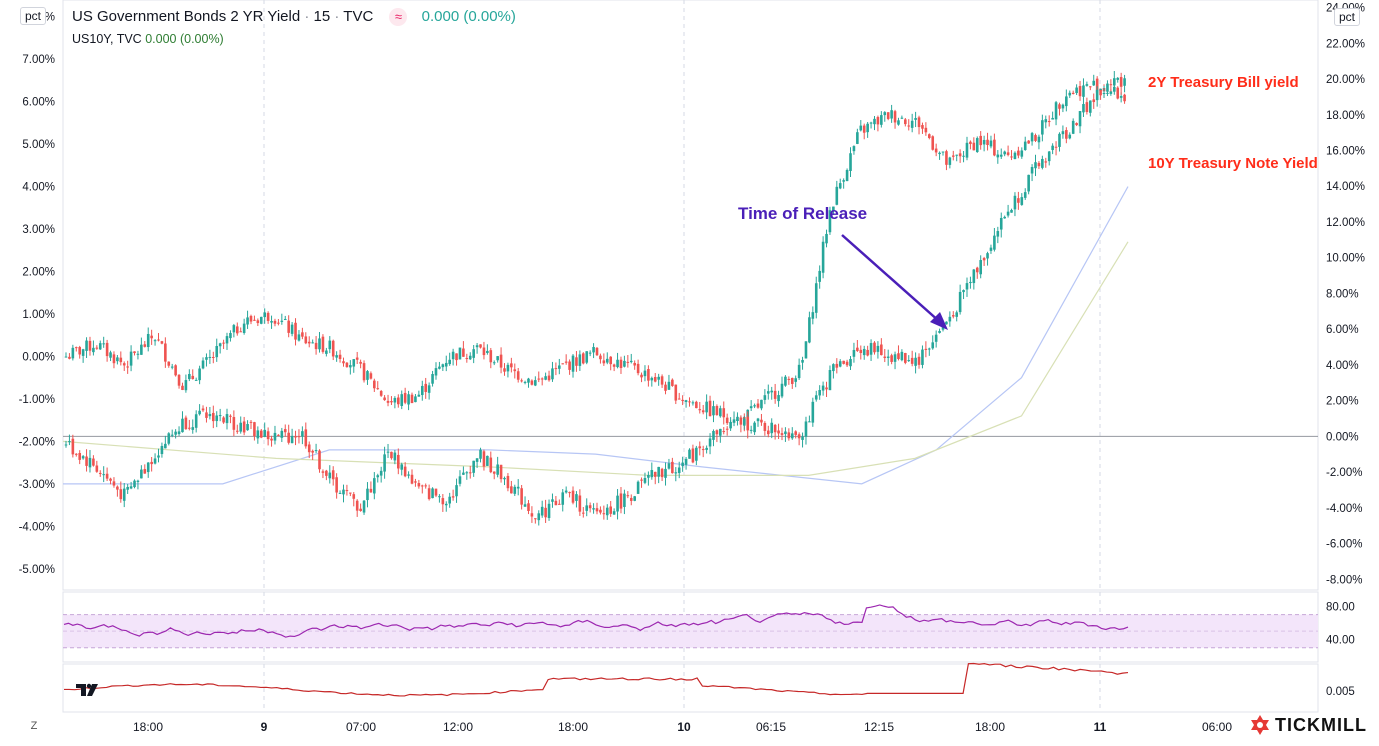 The image size is (1379, 746). Describe the element at coordinates (34, 726) in the screenshot. I see `timezone-button: Z` at that location.